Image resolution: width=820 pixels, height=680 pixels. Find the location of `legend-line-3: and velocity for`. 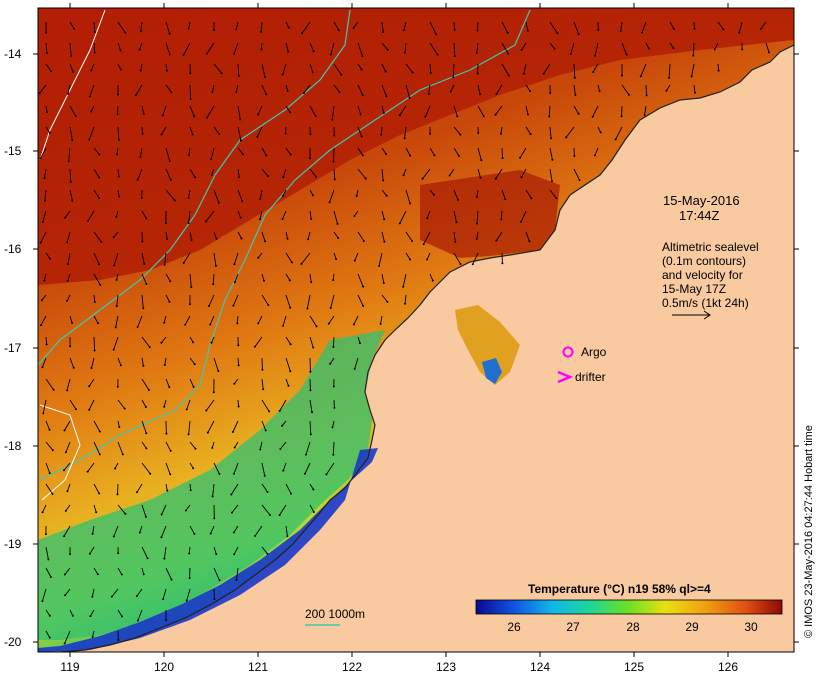

legend-line-3: and velocity for is located at coordinates (702, 275).